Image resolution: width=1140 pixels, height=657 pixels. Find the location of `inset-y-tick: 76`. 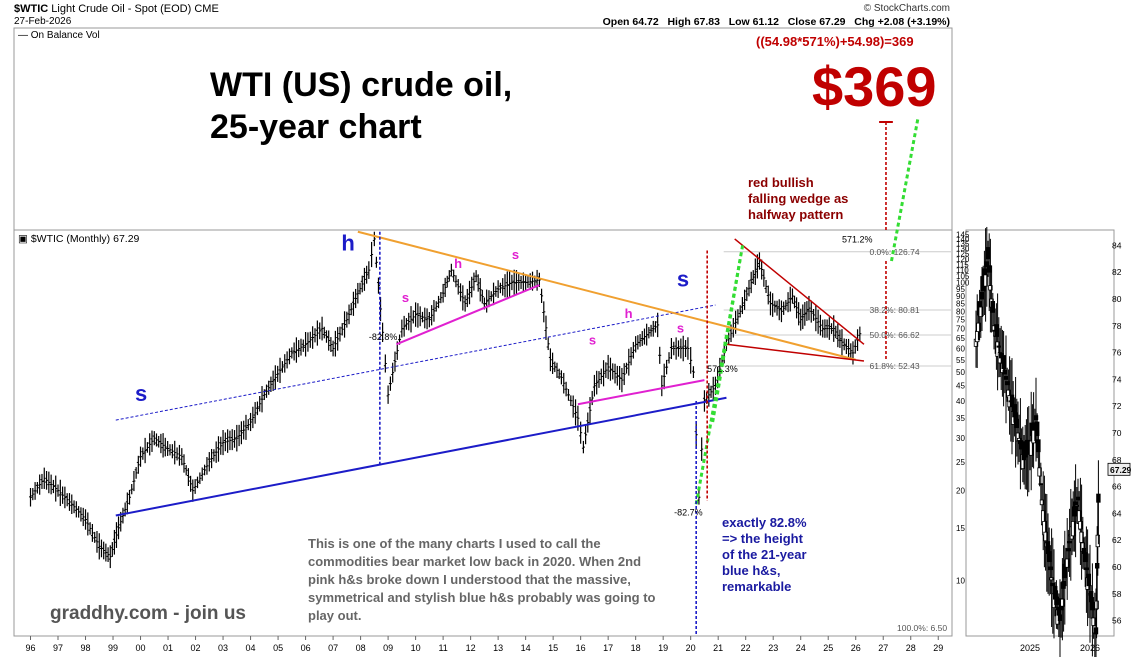

inset-y-tick: 76 is located at coordinates (1117, 353).